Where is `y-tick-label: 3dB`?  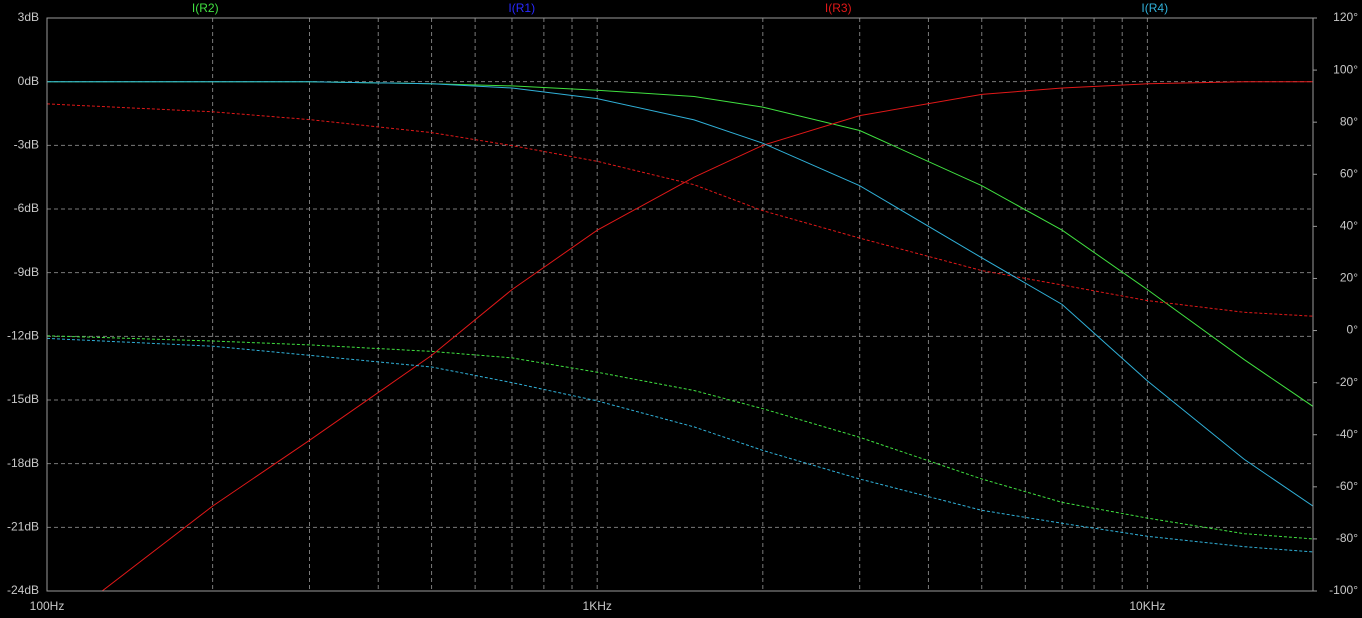
y-tick-label: 3dB is located at coordinates (28, 17).